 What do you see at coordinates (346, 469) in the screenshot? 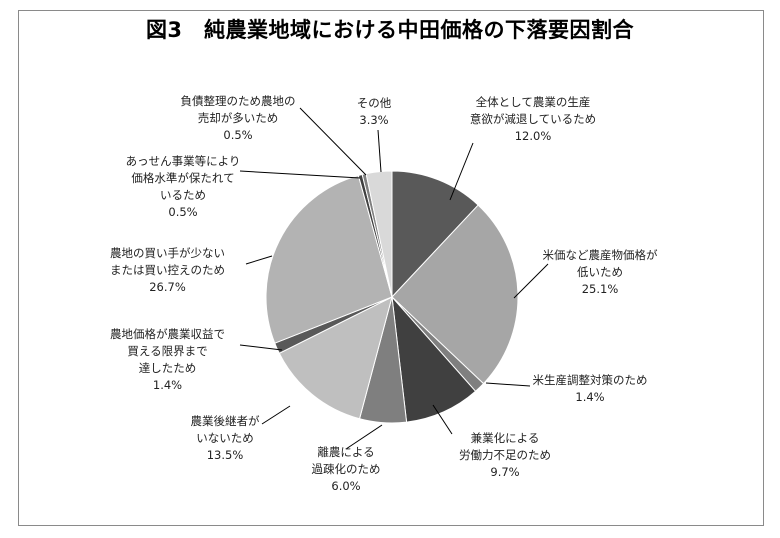
I see `slice-label-4: 離農による 過疎化のため 6.0%` at bounding box center [346, 469].